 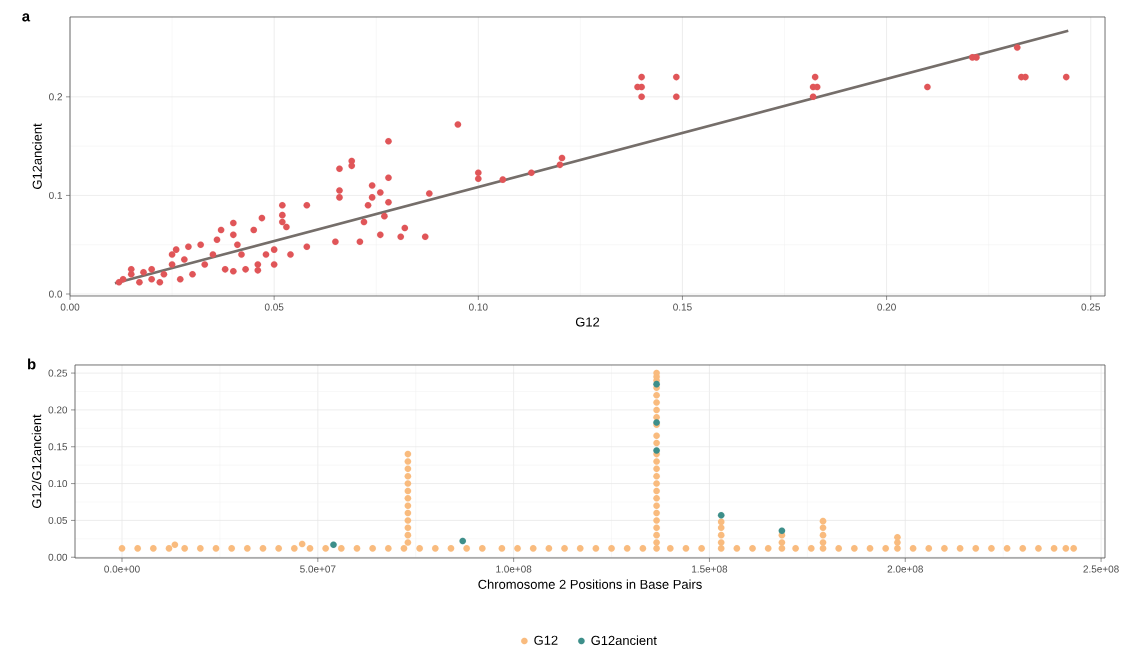 I want to click on y-tick-label: 0.1, so click(x=56, y=195).